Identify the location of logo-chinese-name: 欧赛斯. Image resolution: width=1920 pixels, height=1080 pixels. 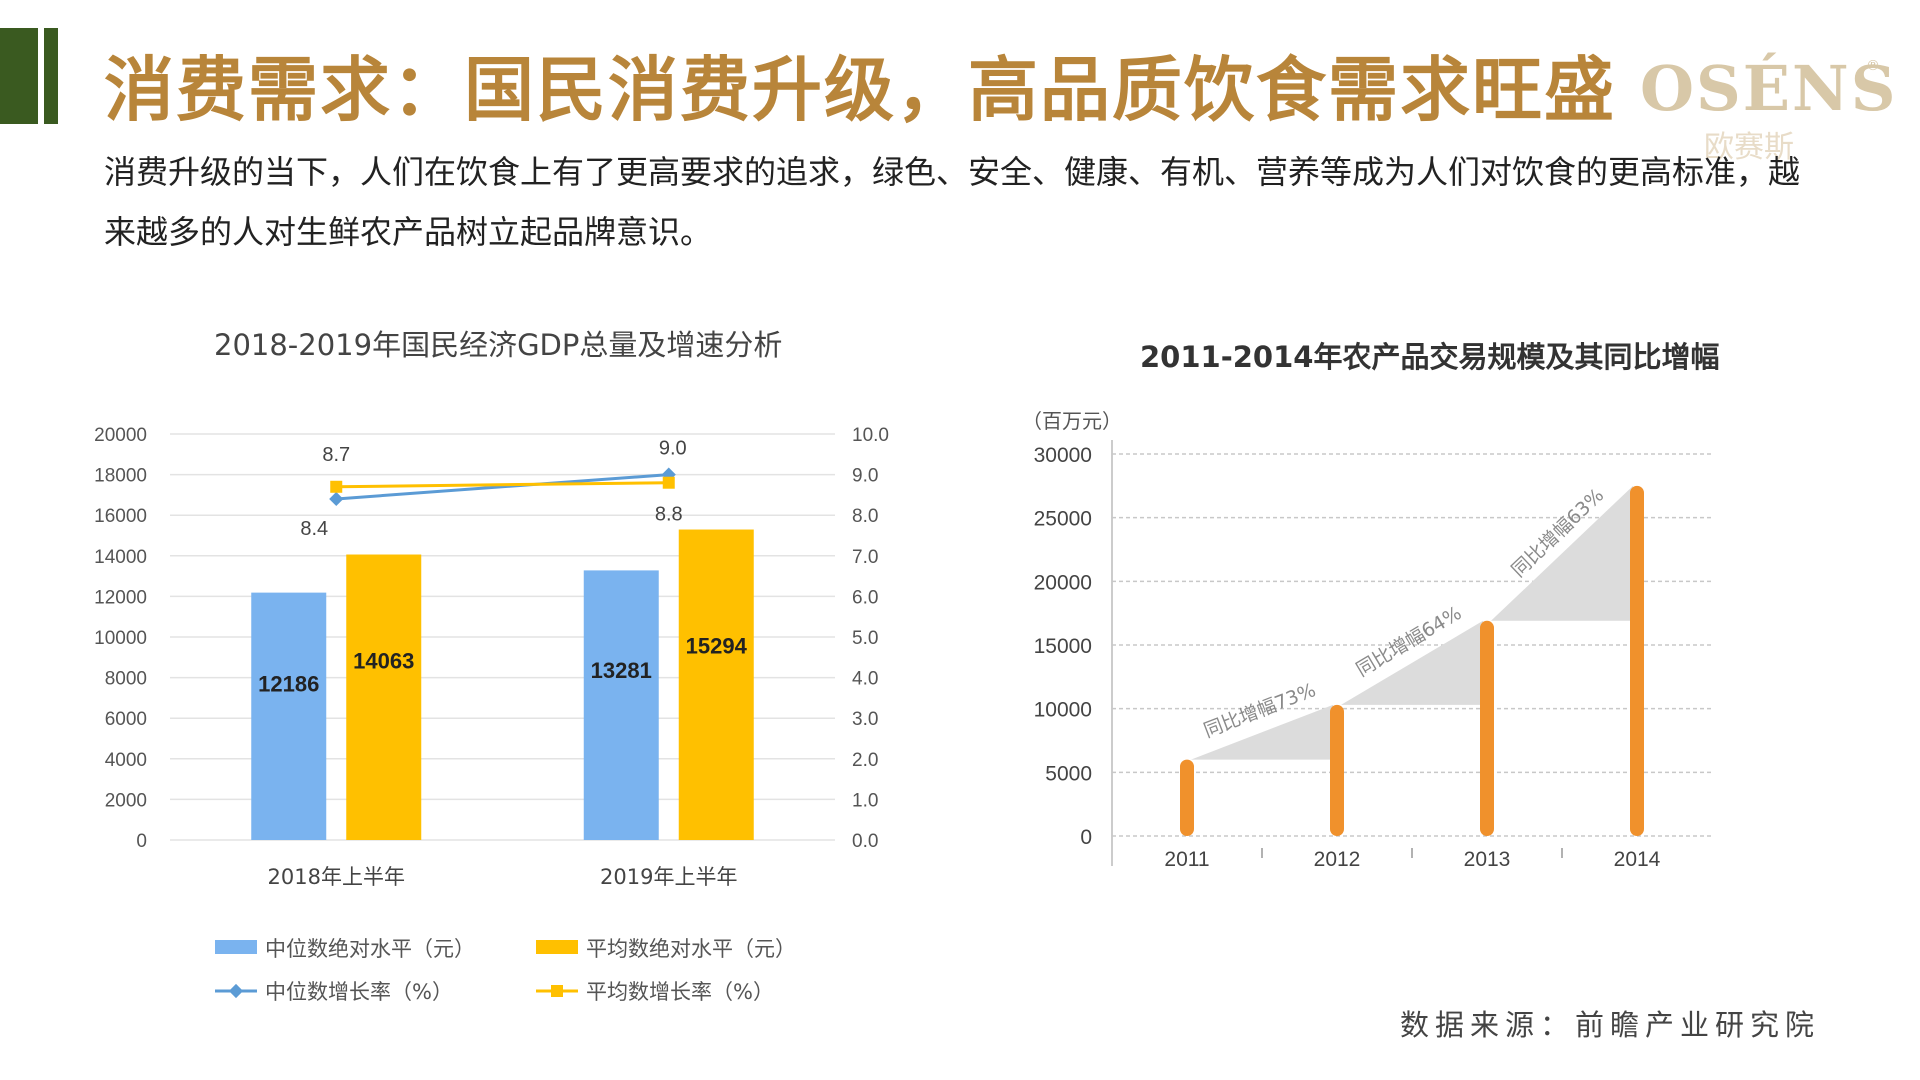
(1749, 147).